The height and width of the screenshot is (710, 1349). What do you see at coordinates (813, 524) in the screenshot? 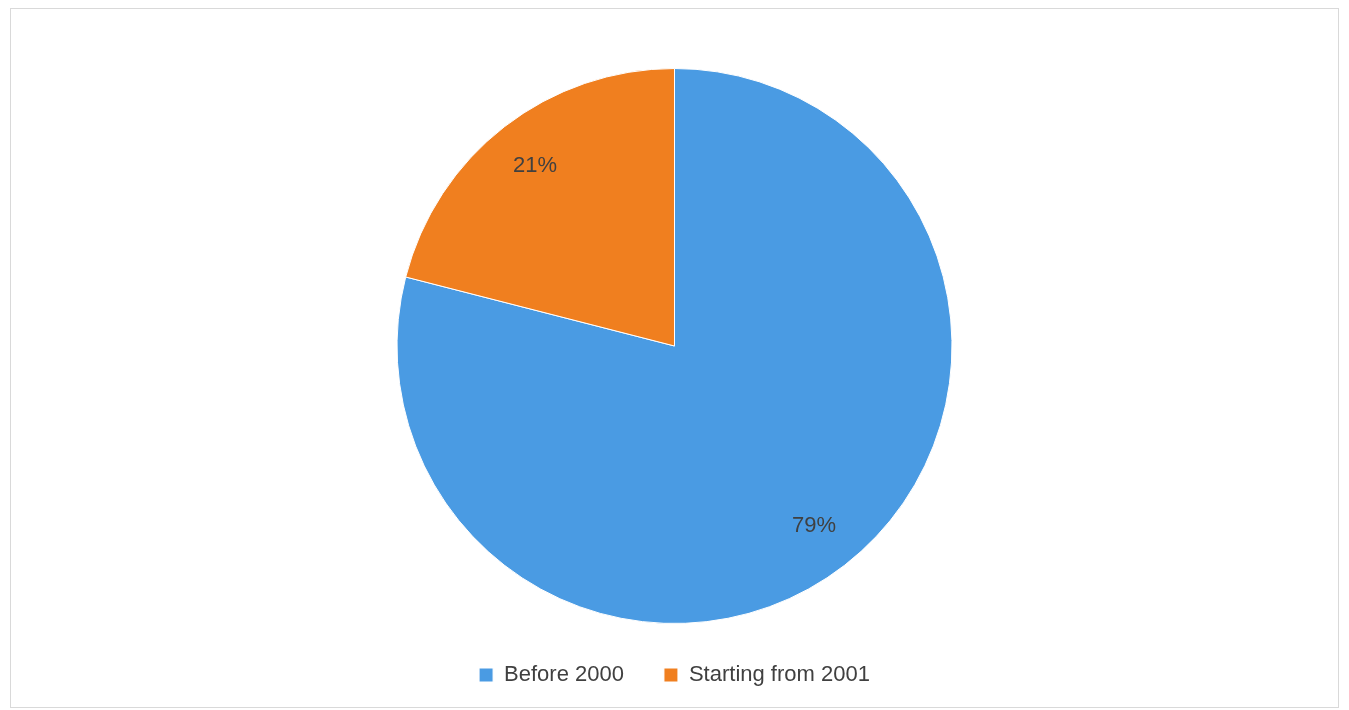
I see `data-label: 79%` at bounding box center [813, 524].